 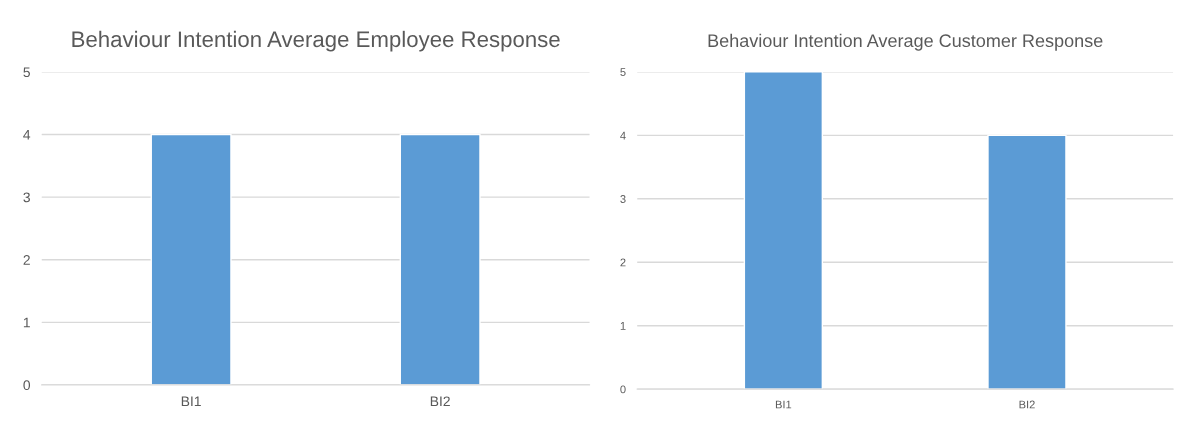 I want to click on chart-title: Behaviour Intention Average Employee Response, so click(x=316, y=41).